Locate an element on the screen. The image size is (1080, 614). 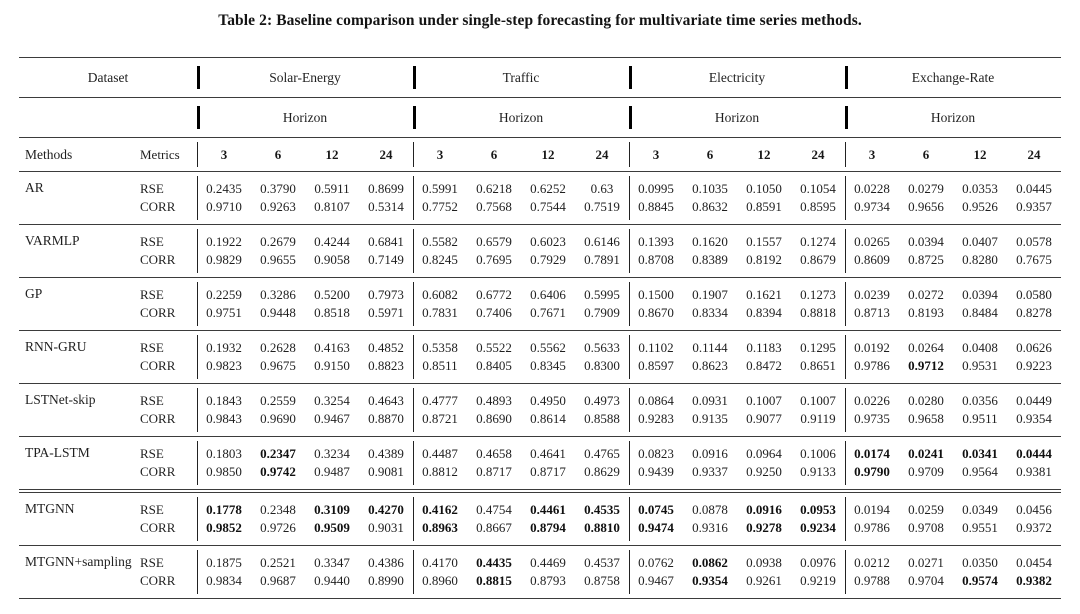
cell-value: 0.0878 is located at coordinates (710, 509).